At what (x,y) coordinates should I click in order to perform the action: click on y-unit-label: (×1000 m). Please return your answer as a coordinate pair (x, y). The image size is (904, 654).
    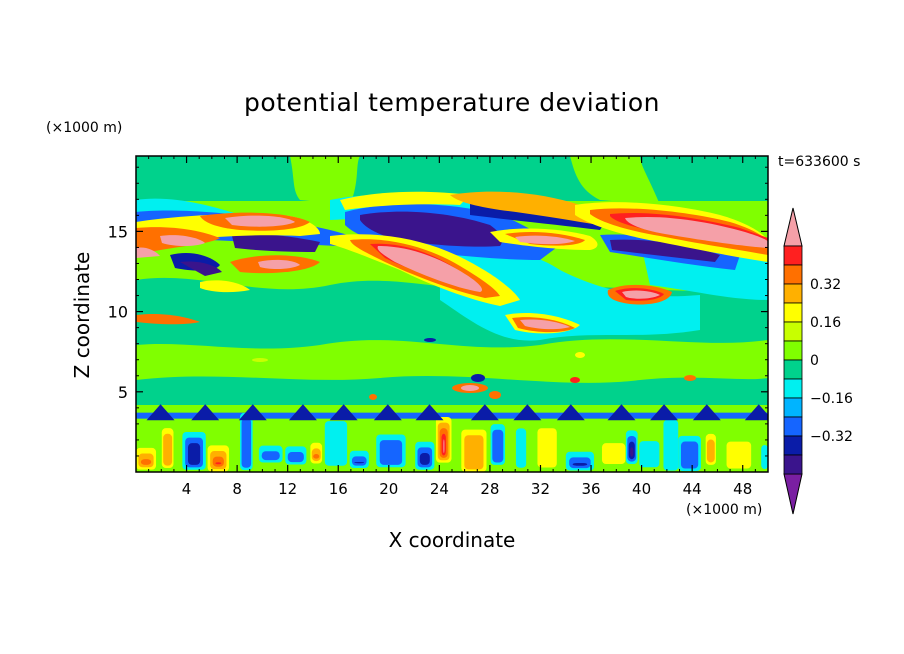
    Looking at the image, I should click on (84, 128).